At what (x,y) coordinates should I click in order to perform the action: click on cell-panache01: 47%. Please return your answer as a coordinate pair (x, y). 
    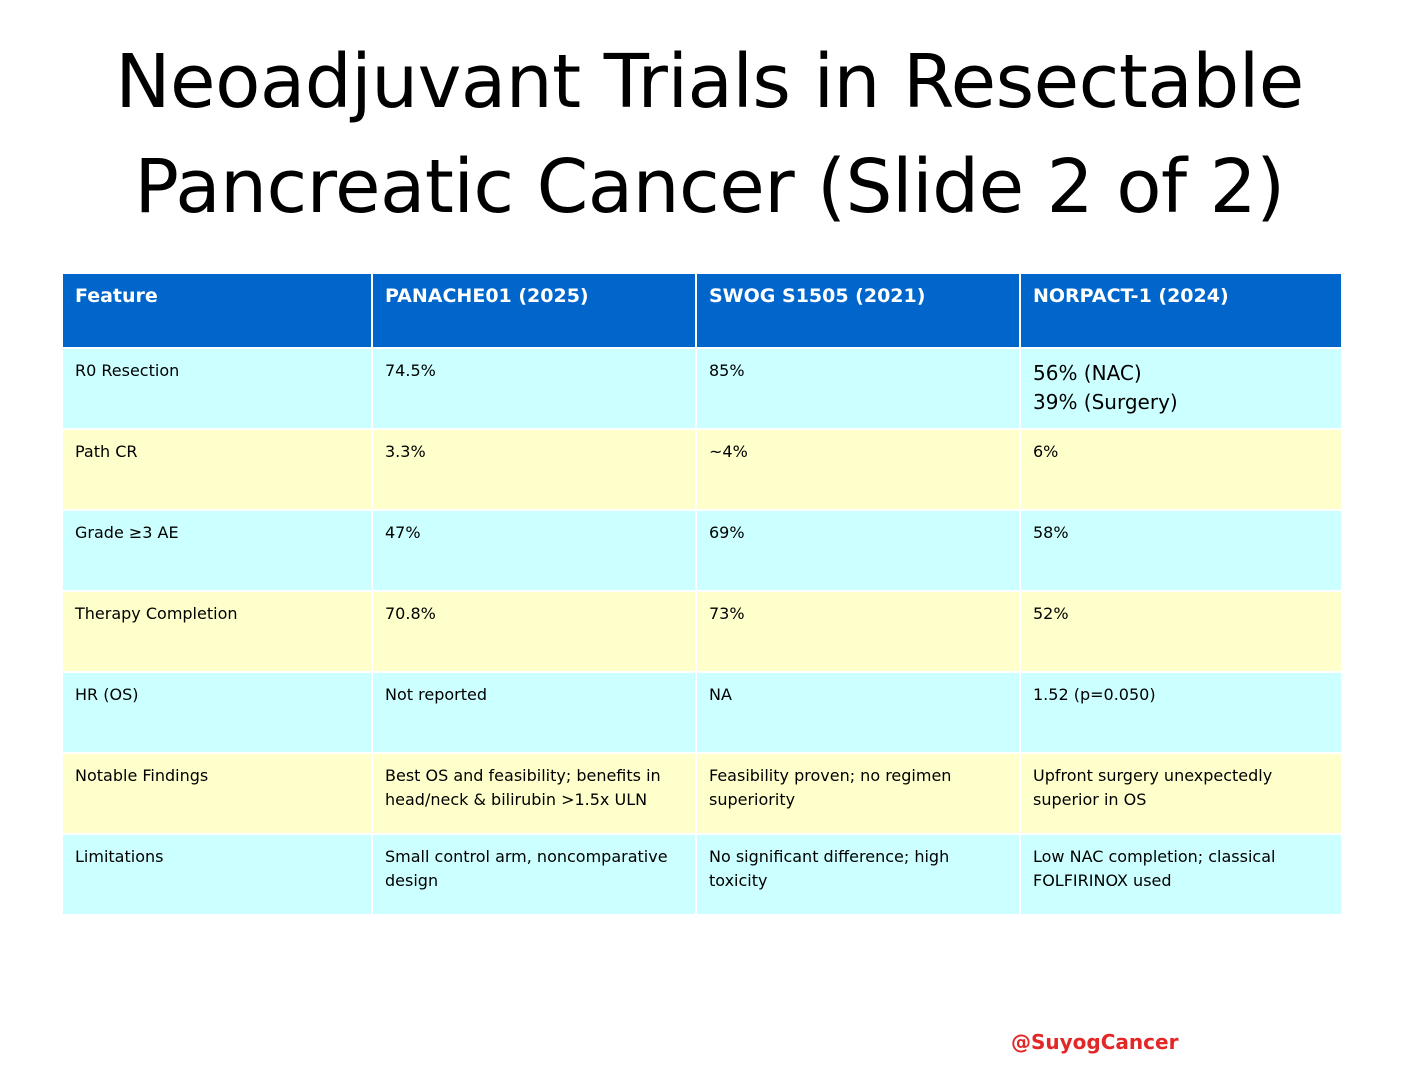
    Looking at the image, I should click on (534, 550).